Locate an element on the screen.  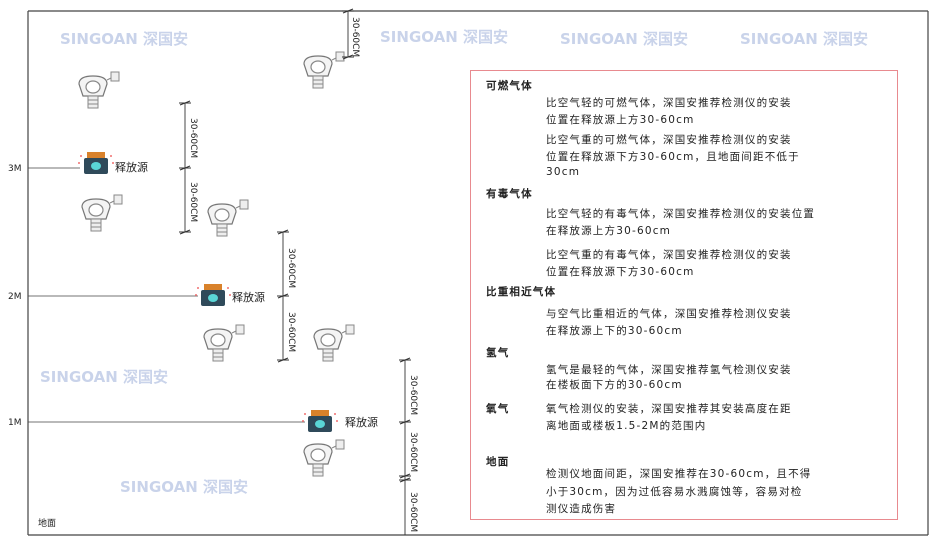
section-heading: 有毒气体 is located at coordinates (509, 194).